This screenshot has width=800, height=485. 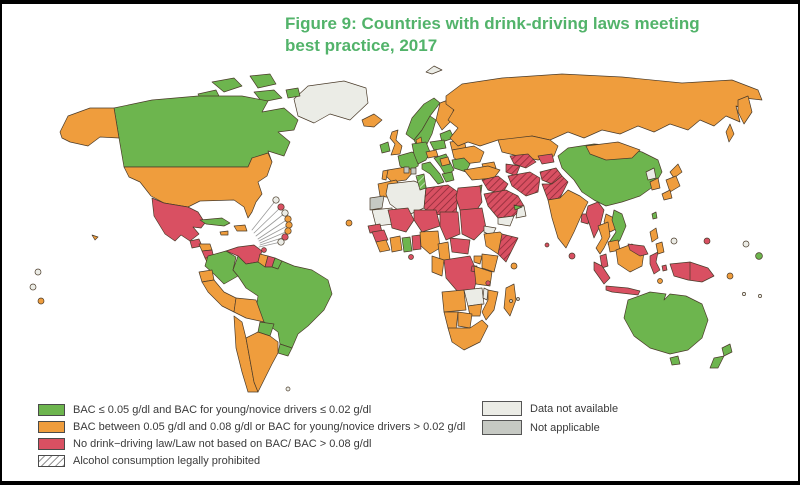 I want to click on country-iran, so click(x=524, y=184).